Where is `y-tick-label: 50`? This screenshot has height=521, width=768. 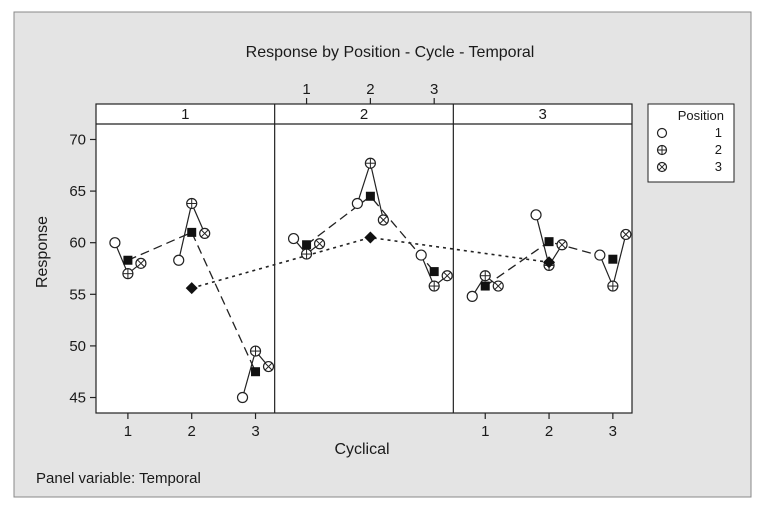 y-tick-label: 50 is located at coordinates (77, 346).